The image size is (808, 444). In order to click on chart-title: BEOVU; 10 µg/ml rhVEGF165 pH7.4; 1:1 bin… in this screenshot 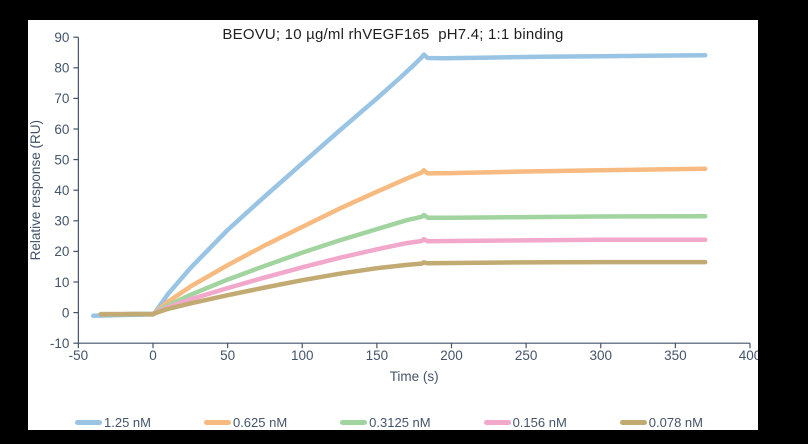, I will do `click(393, 34)`.